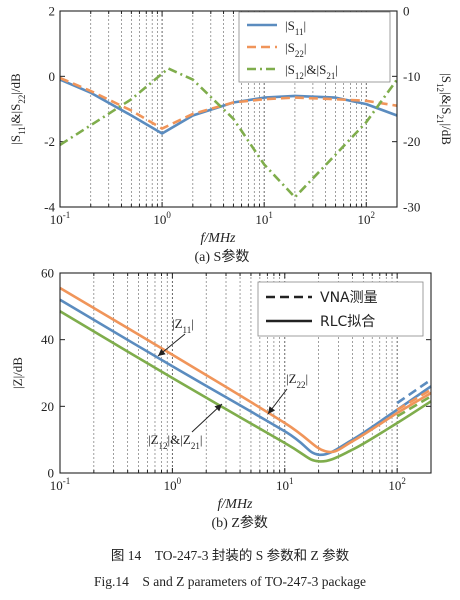 The image size is (460, 600). Describe the element at coordinates (411, 141) in the screenshot. I see `y-right-tick-label: -20` at that location.